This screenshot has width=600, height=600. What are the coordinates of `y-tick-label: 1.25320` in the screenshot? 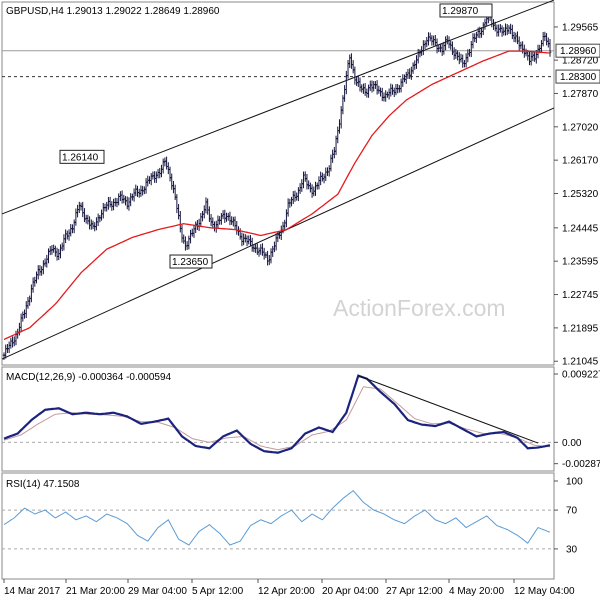 It's located at (580, 194).